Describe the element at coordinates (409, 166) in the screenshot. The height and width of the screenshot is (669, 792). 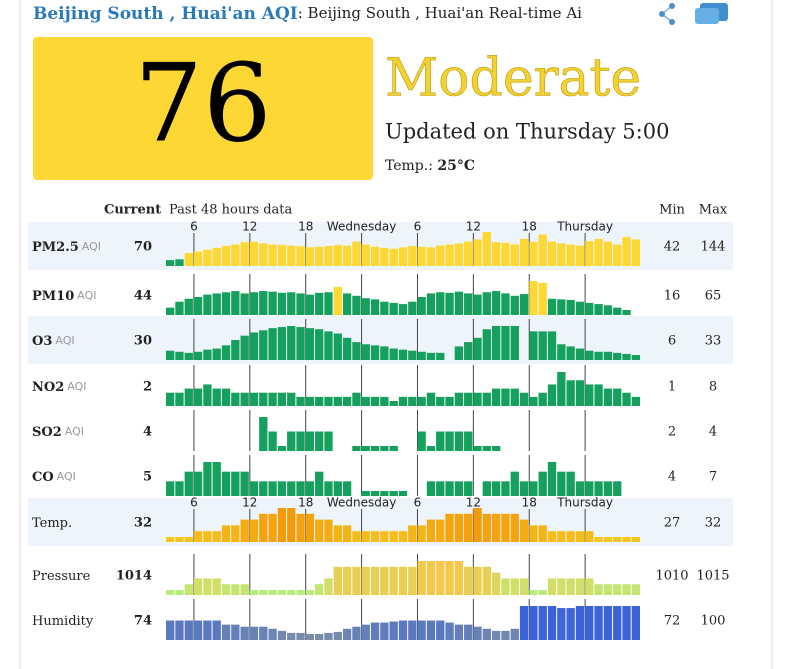
I see `temp-label: Temp.:` at that location.